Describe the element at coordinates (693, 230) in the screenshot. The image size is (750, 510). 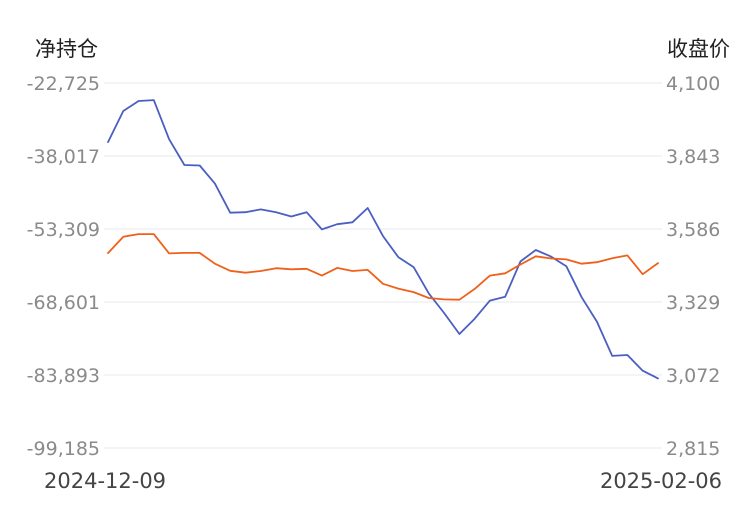
I see `right-tick-label: 3,586` at that location.